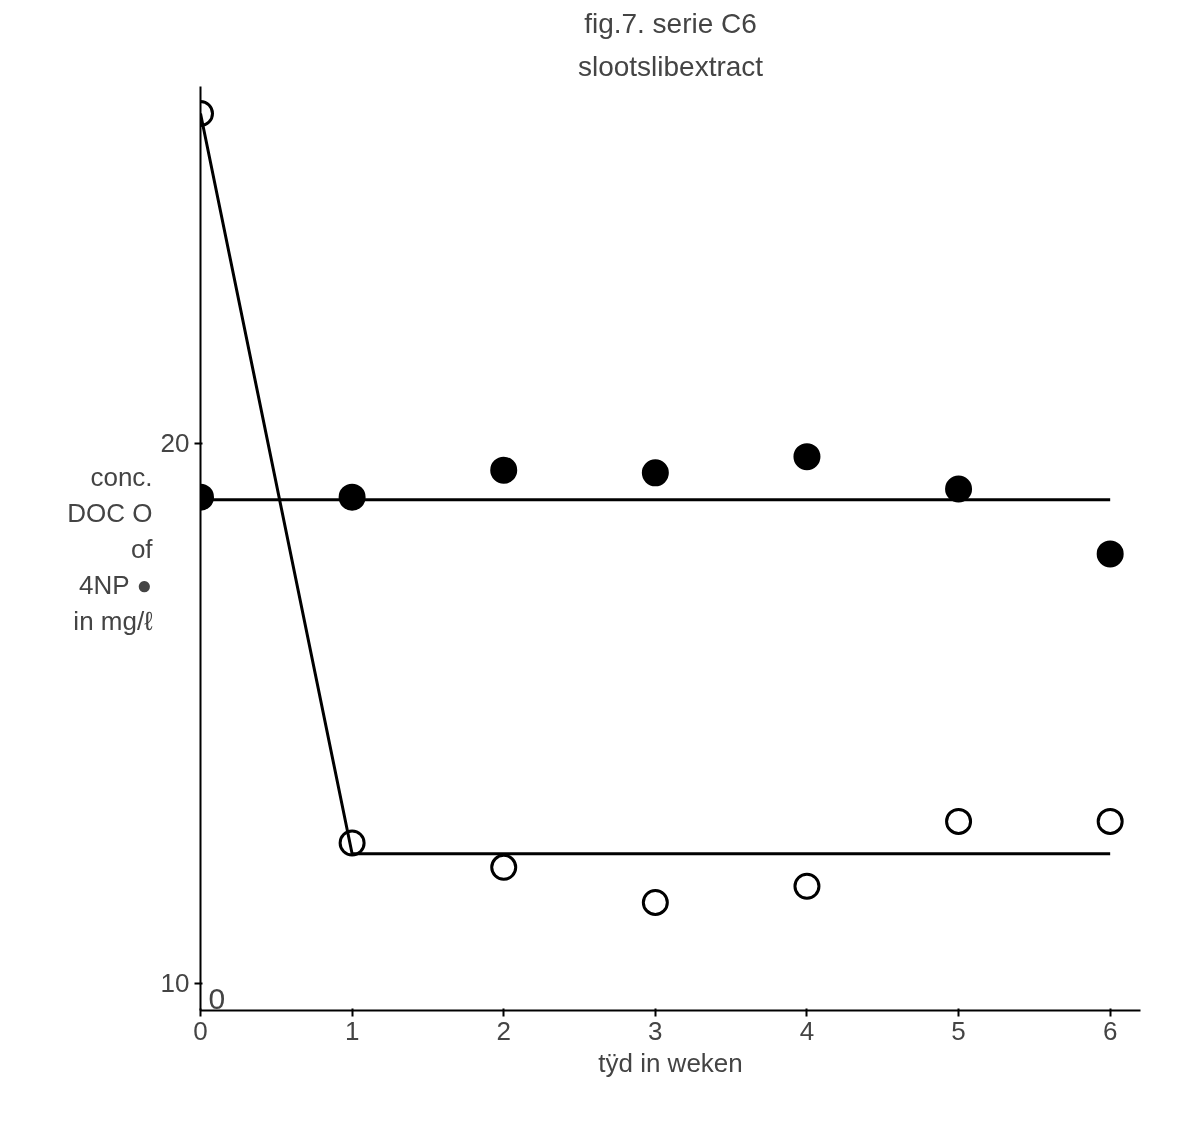  Describe the element at coordinates (1110, 1030) in the screenshot. I see `x-tick-label: 6` at that location.